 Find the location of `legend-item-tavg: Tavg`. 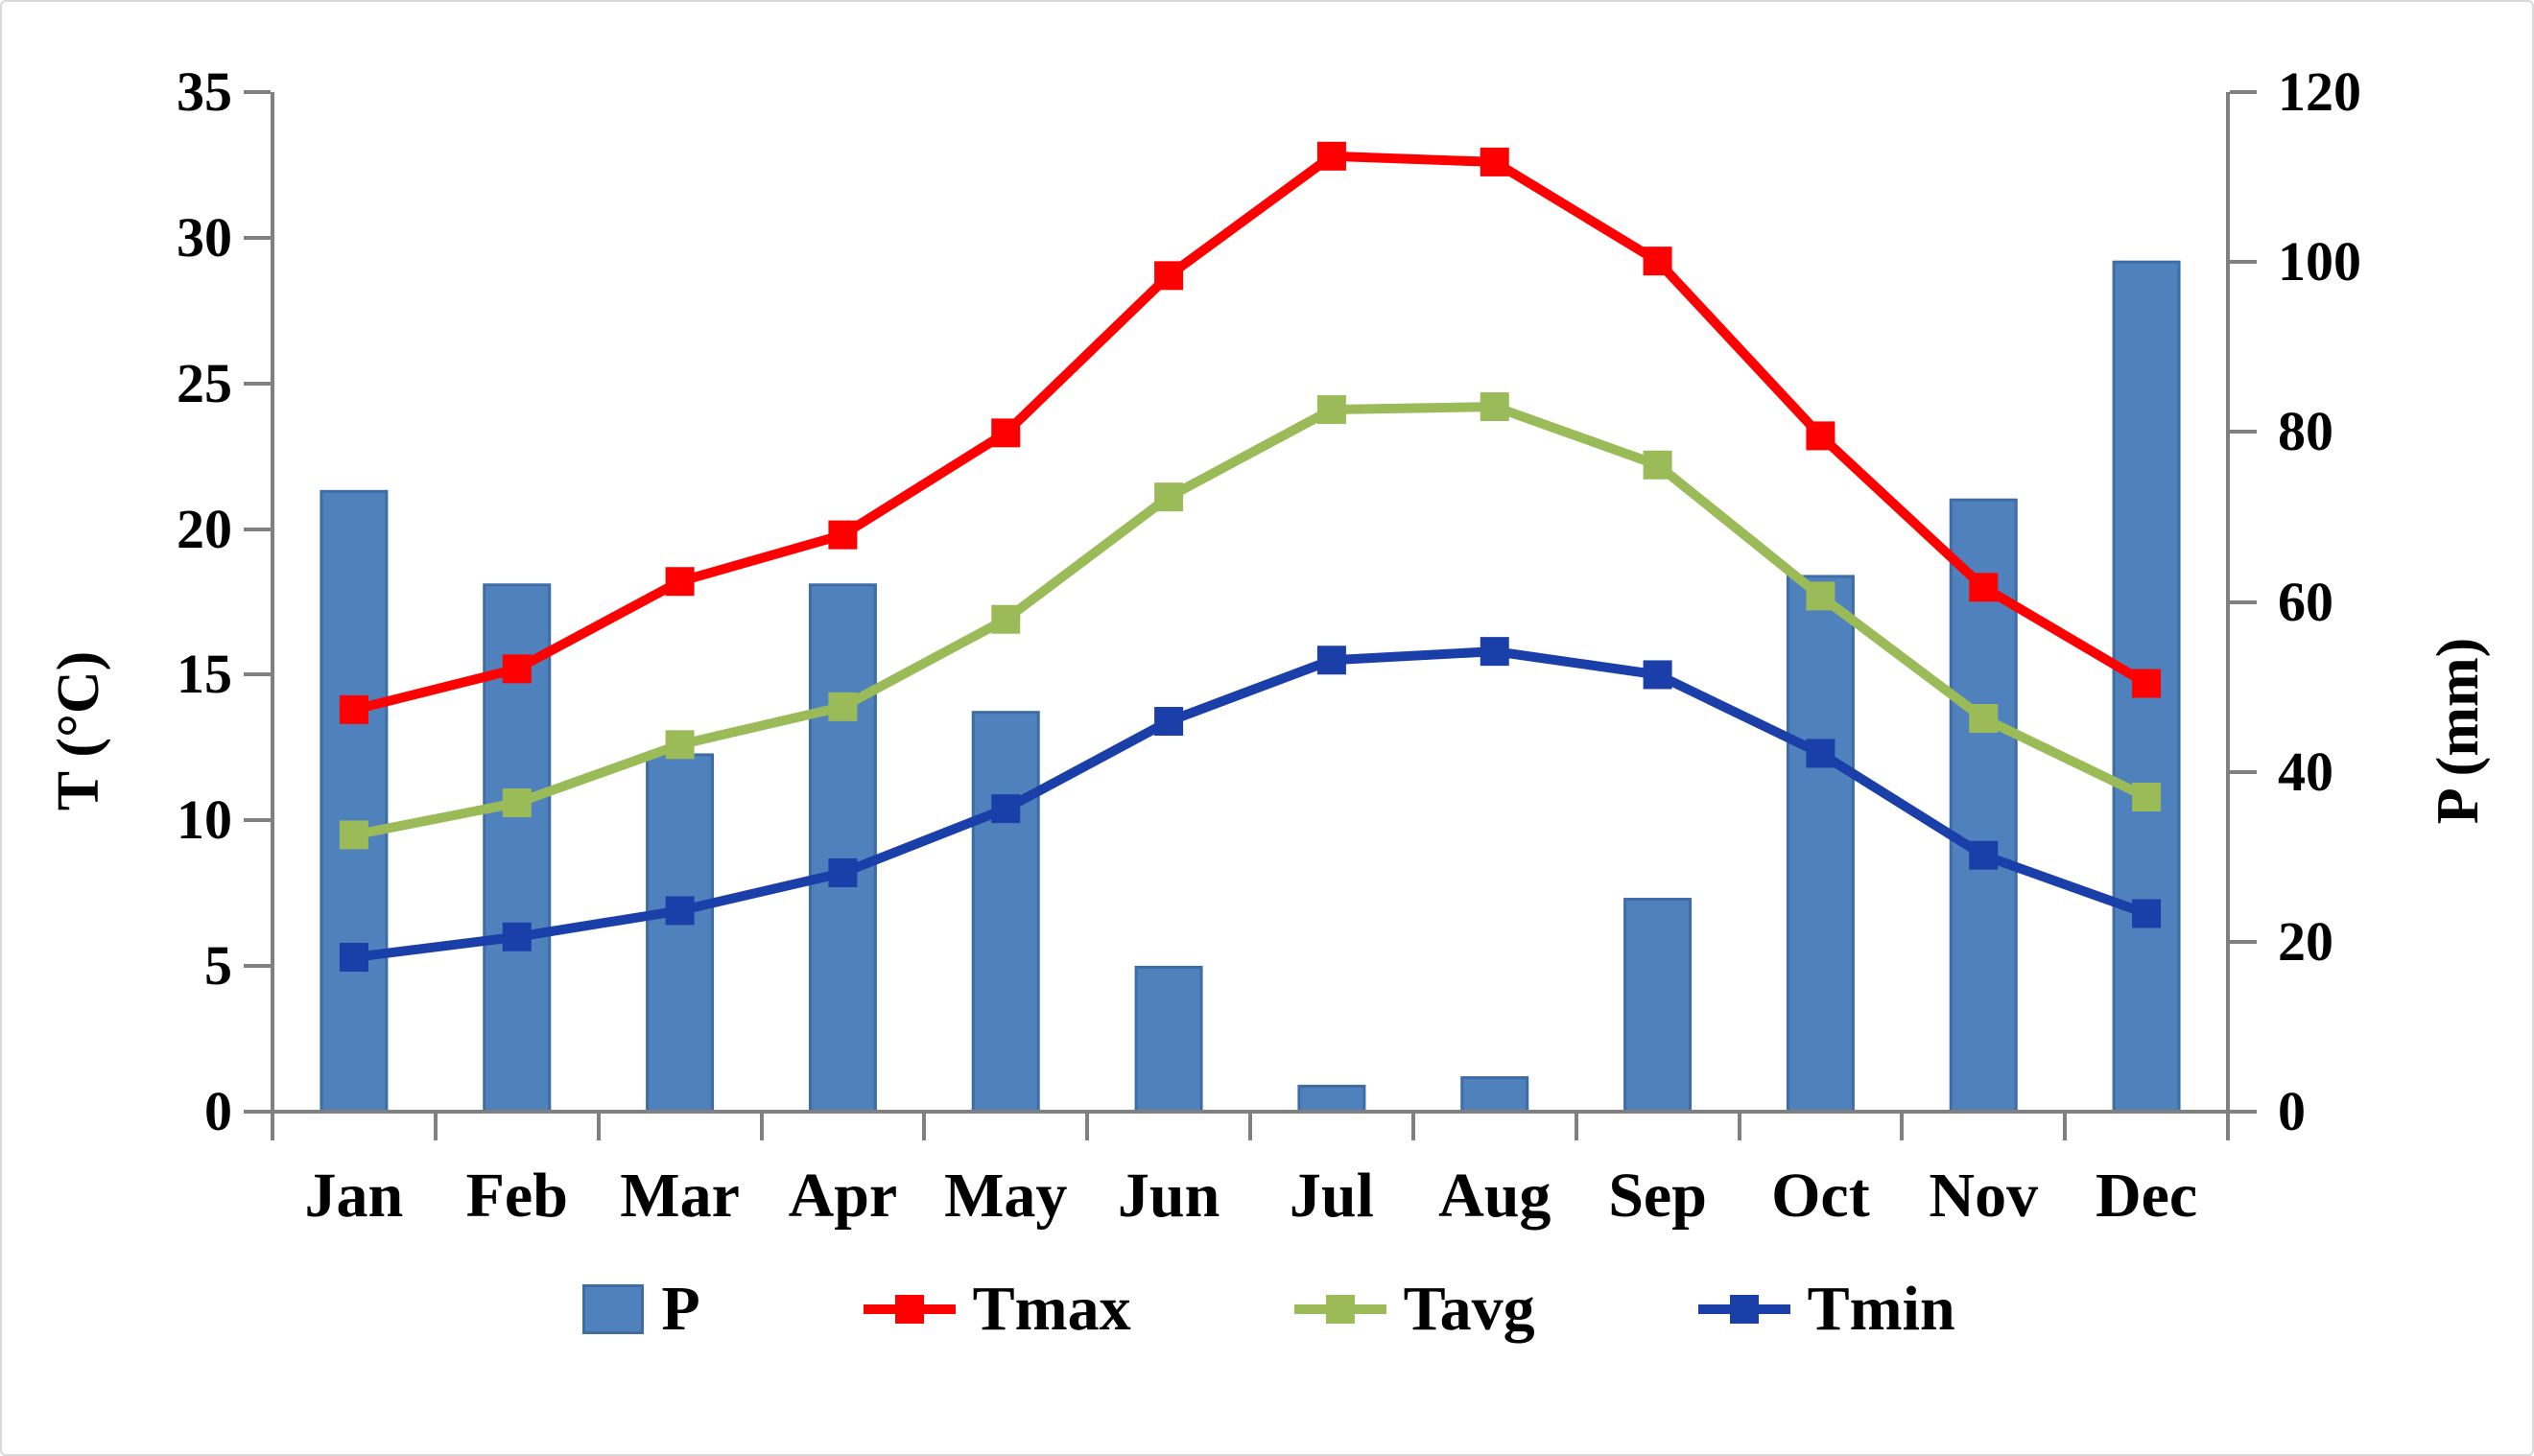

legend-item-tavg: Tavg is located at coordinates (1414, 1310).